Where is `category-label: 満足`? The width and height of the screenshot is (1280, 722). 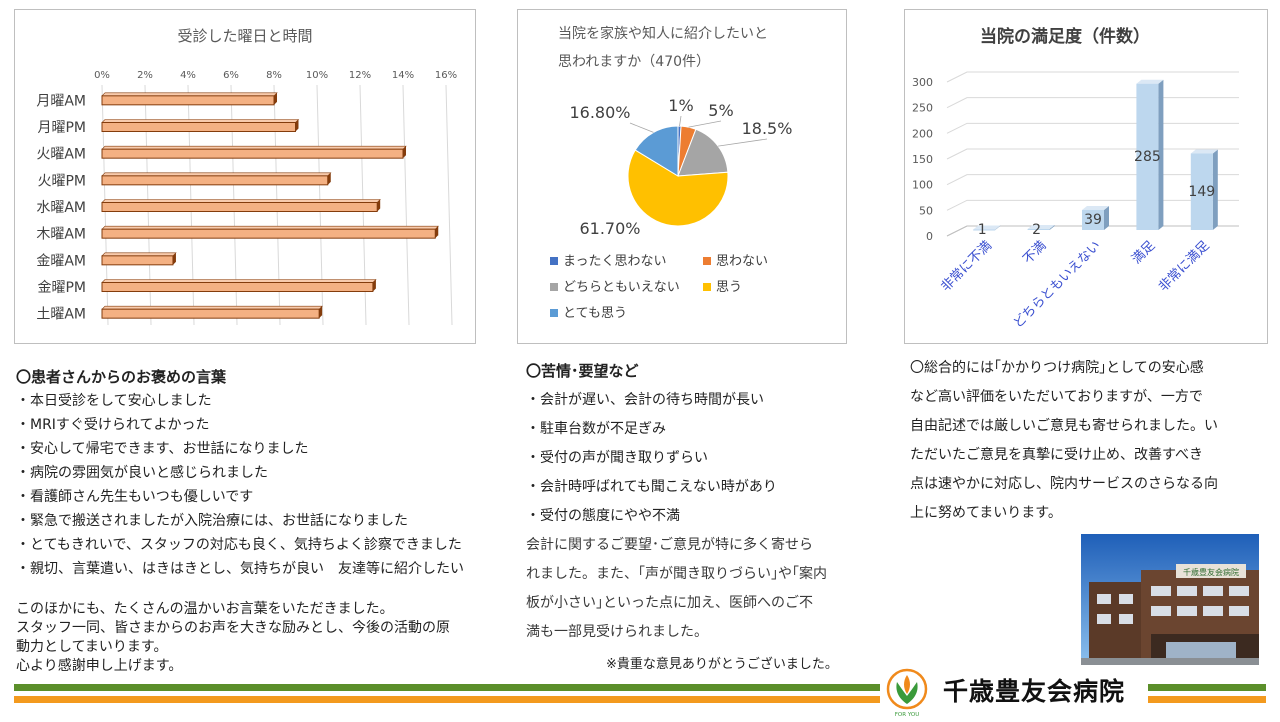 category-label: 満足 is located at coordinates (1143, 252).